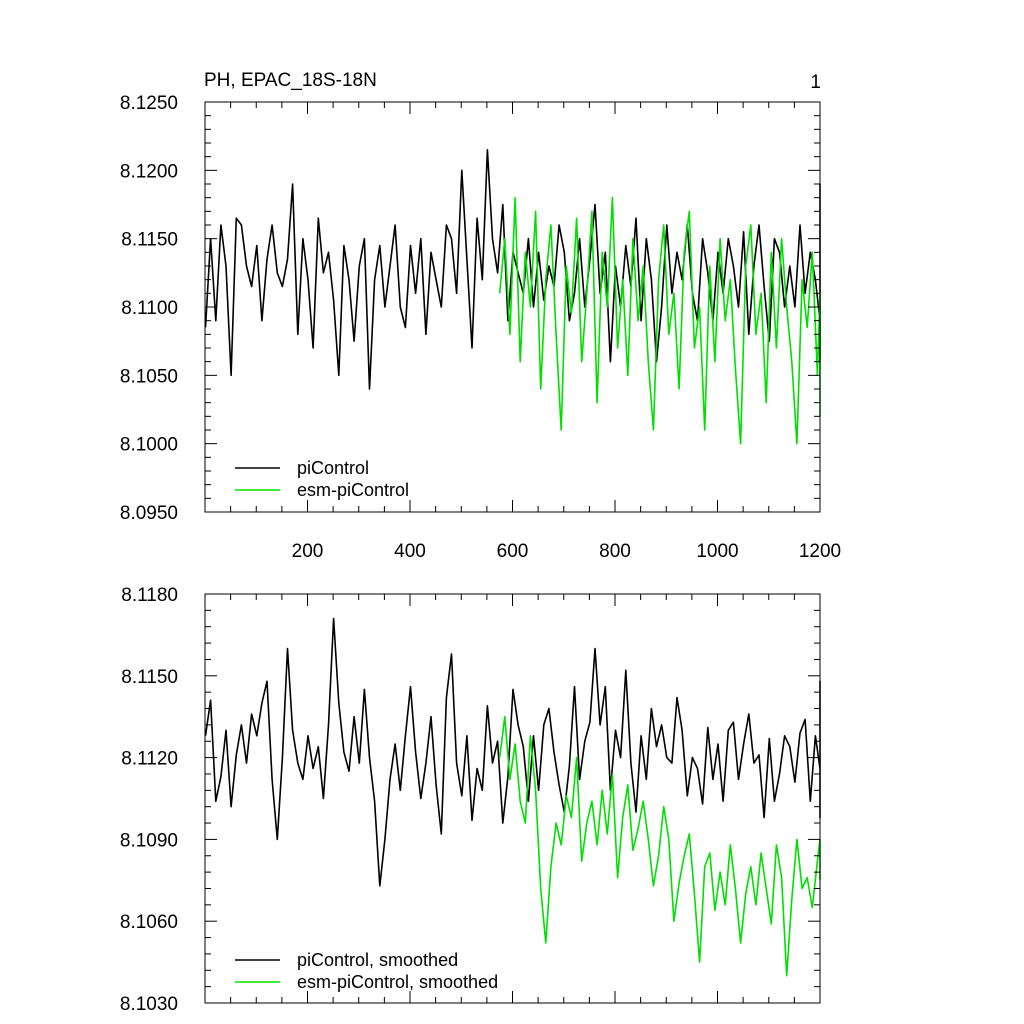 The height and width of the screenshot is (1024, 1024). Describe the element at coordinates (308, 551) in the screenshot. I see `x-tick-label: 200` at that location.